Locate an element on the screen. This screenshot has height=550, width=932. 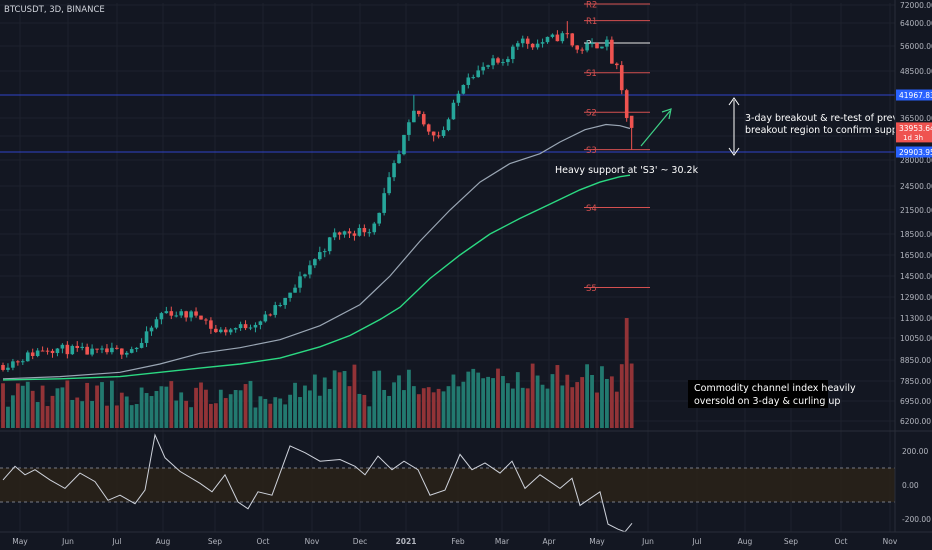
pivot-label-r1: R1 is located at coordinates (591, 22).